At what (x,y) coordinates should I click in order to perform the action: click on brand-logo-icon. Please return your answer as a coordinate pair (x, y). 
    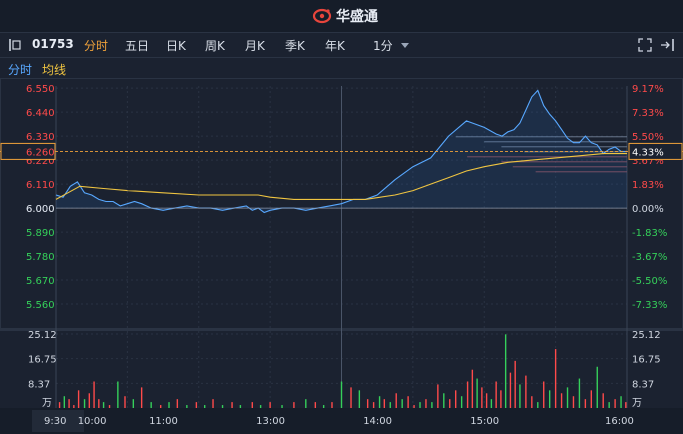
    Looking at the image, I should click on (322, 16).